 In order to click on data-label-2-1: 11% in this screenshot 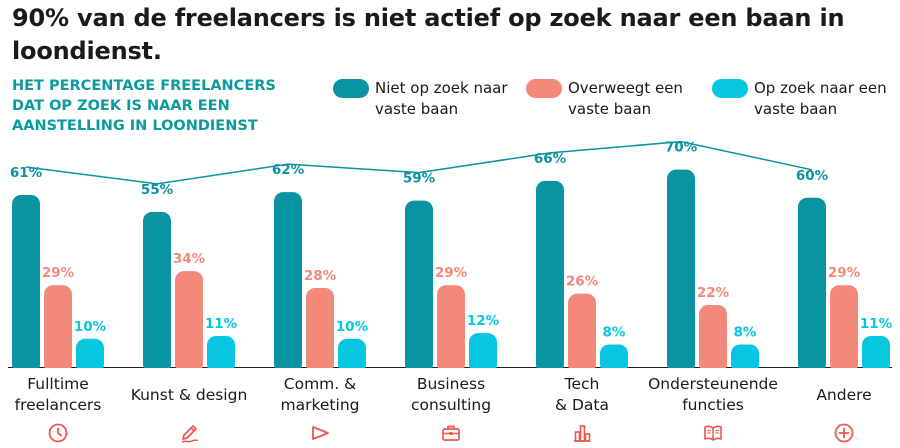, I will do `click(221, 324)`.